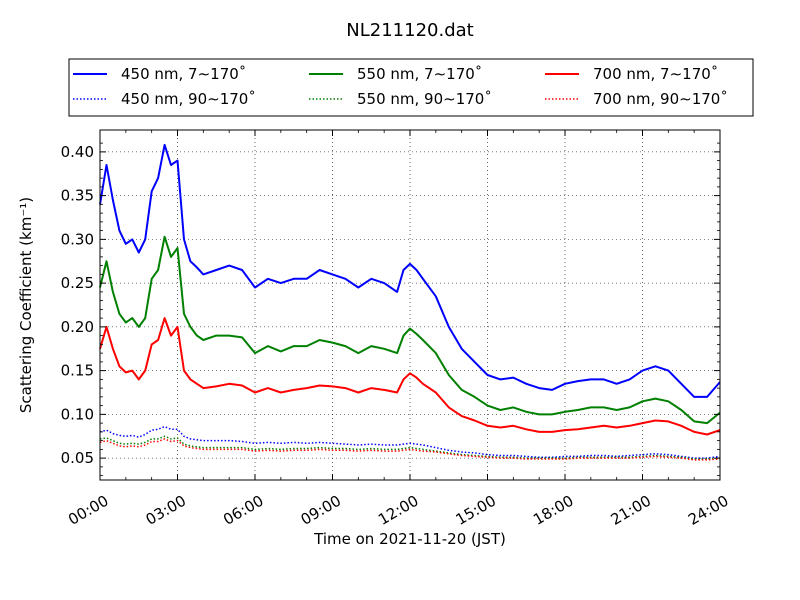  What do you see at coordinates (708, 510) in the screenshot?
I see `x-tick-label: 24:00` at bounding box center [708, 510].